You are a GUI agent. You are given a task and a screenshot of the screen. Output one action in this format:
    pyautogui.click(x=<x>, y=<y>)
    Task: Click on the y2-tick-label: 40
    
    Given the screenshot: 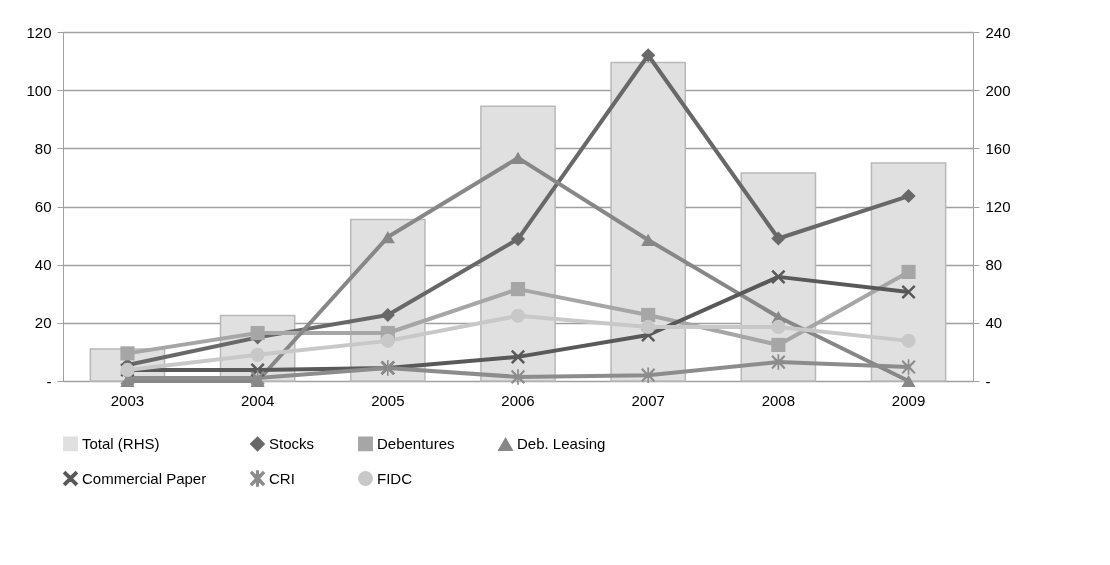 What is the action you would take?
    pyautogui.click(x=994, y=323)
    